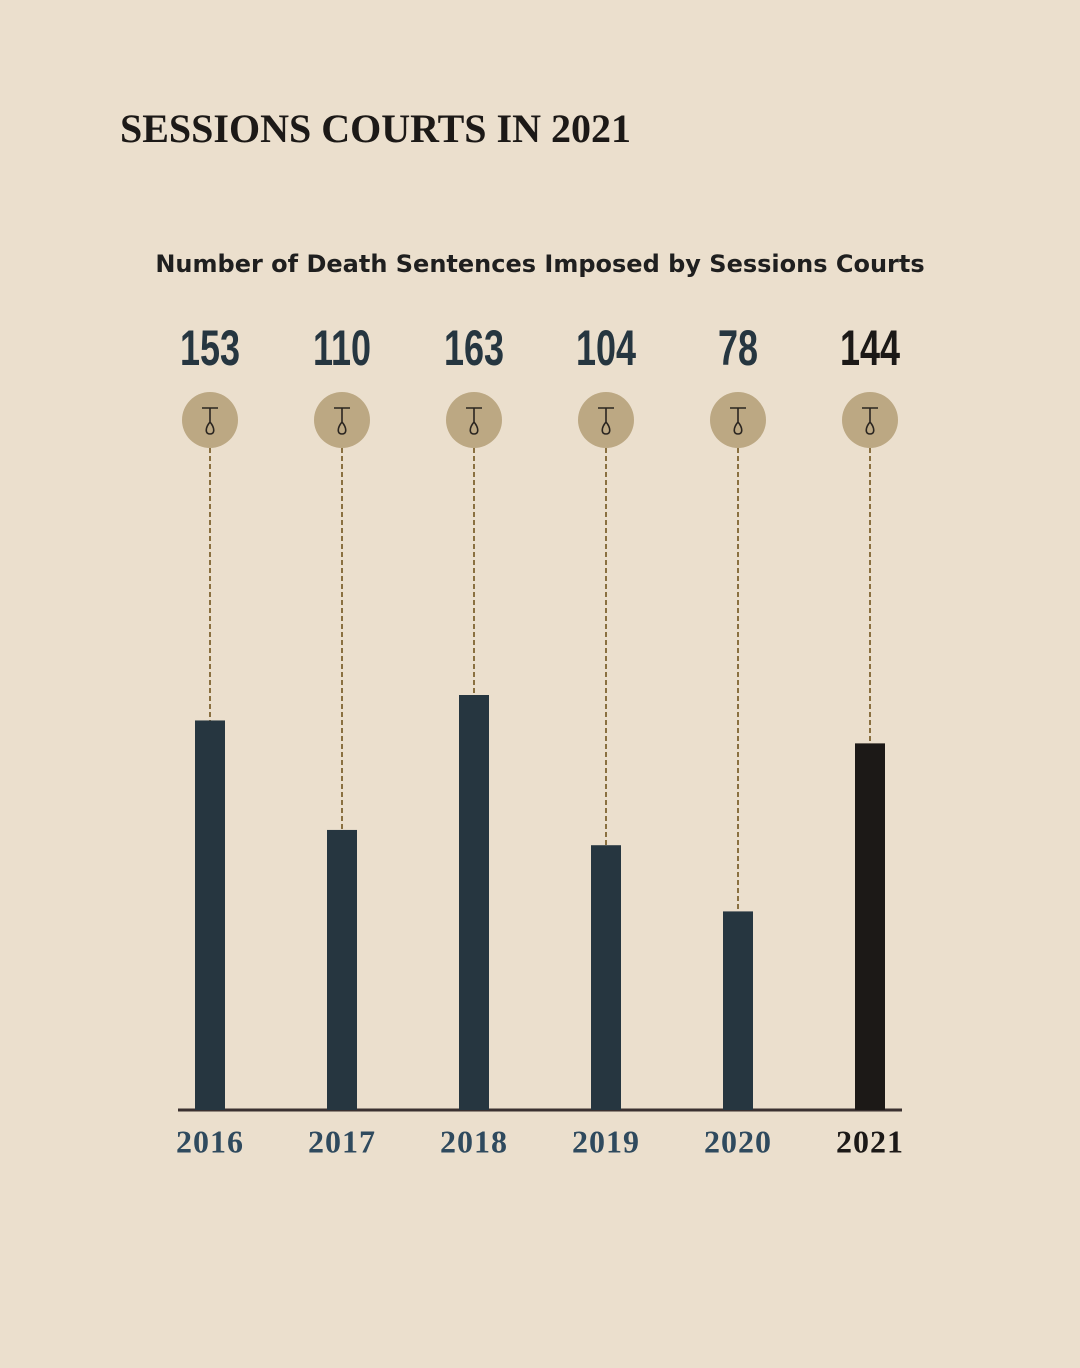  Describe the element at coordinates (738, 1141) in the screenshot. I see `x-tick-label: 2020` at that location.